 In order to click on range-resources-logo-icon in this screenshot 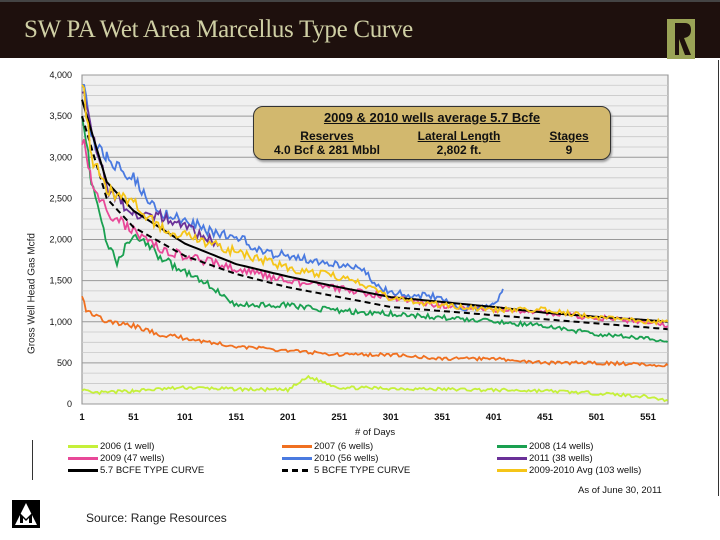, I will do `click(681, 39)`.